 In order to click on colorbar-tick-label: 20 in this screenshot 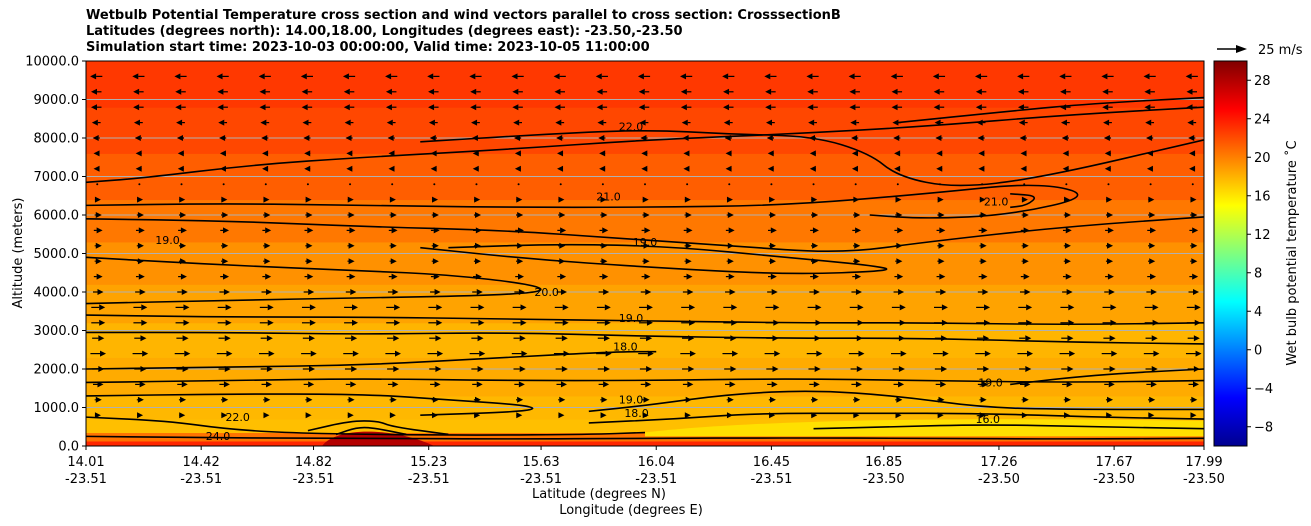, I will do `click(1262, 158)`.